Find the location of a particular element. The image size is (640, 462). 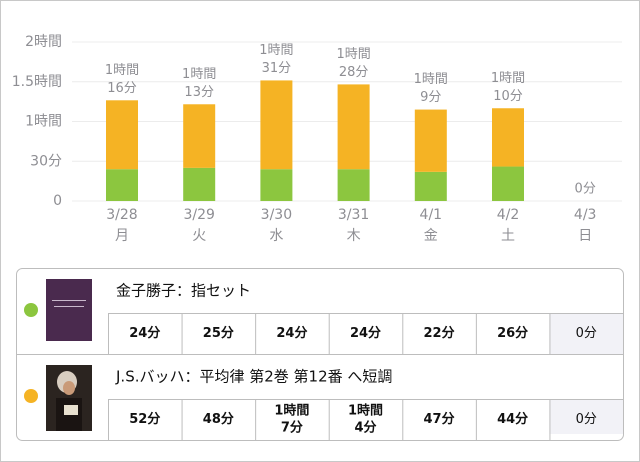

y-tick-label: 1時間 is located at coordinates (43, 122).